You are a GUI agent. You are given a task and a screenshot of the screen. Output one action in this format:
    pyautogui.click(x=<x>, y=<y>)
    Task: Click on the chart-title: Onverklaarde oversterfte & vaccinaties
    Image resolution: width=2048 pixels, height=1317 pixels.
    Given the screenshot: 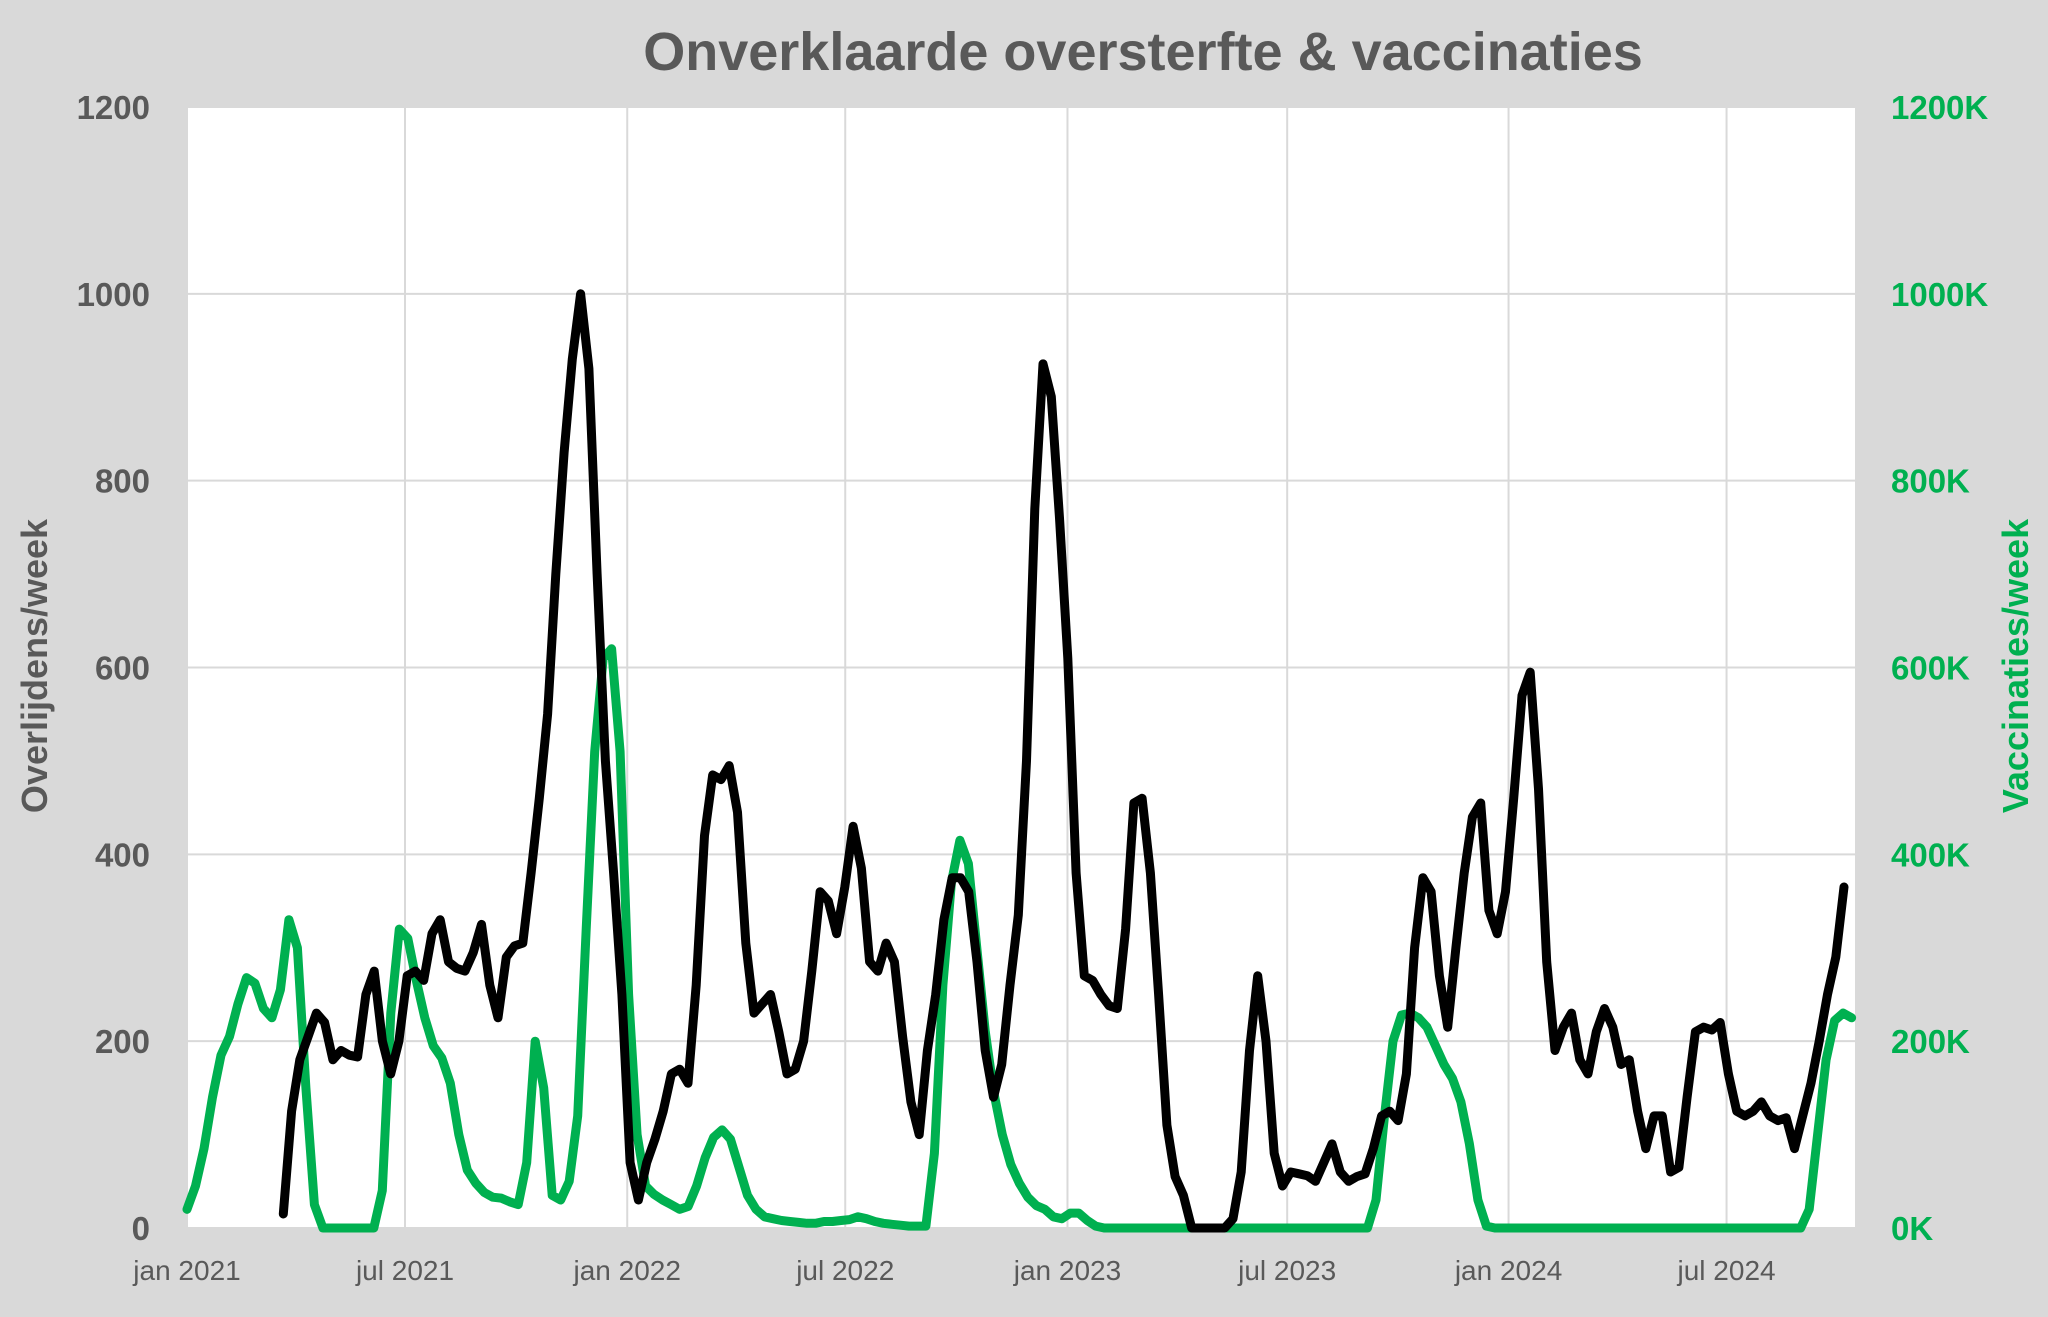 What is the action you would take?
    pyautogui.click(x=1143, y=52)
    